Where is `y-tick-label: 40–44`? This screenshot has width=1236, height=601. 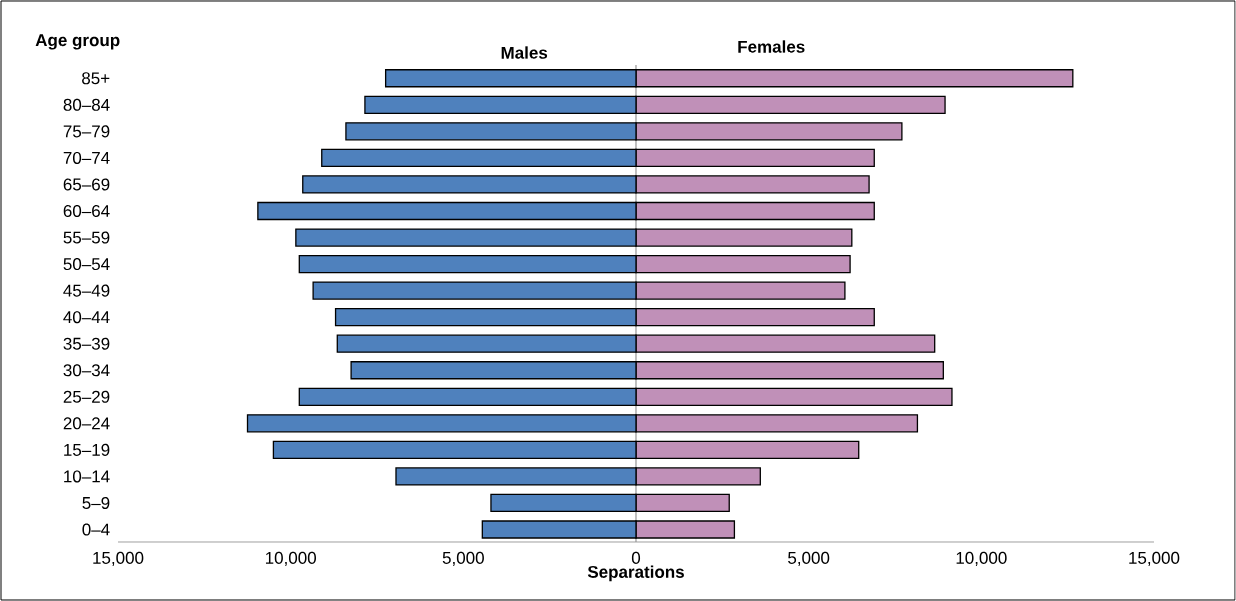
y-tick-label: 40–44 is located at coordinates (86, 317).